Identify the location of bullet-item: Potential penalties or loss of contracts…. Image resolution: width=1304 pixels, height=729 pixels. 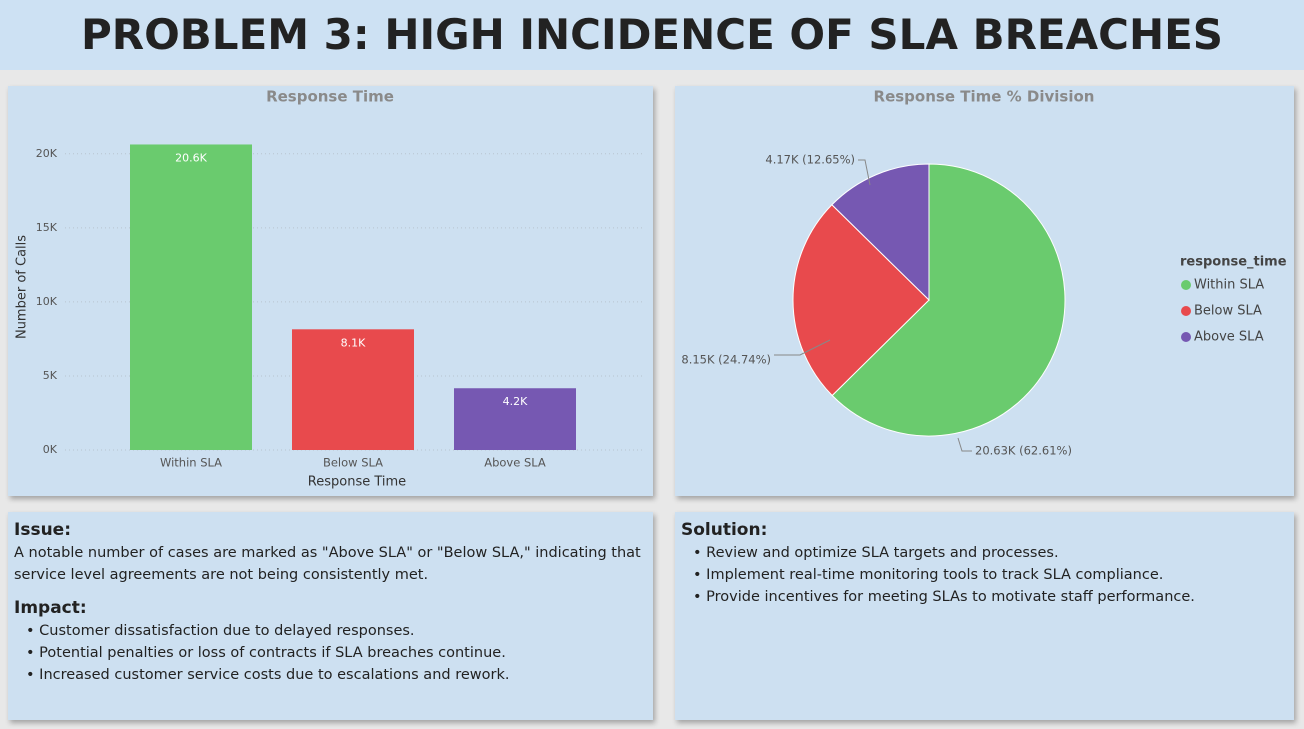
(336, 653).